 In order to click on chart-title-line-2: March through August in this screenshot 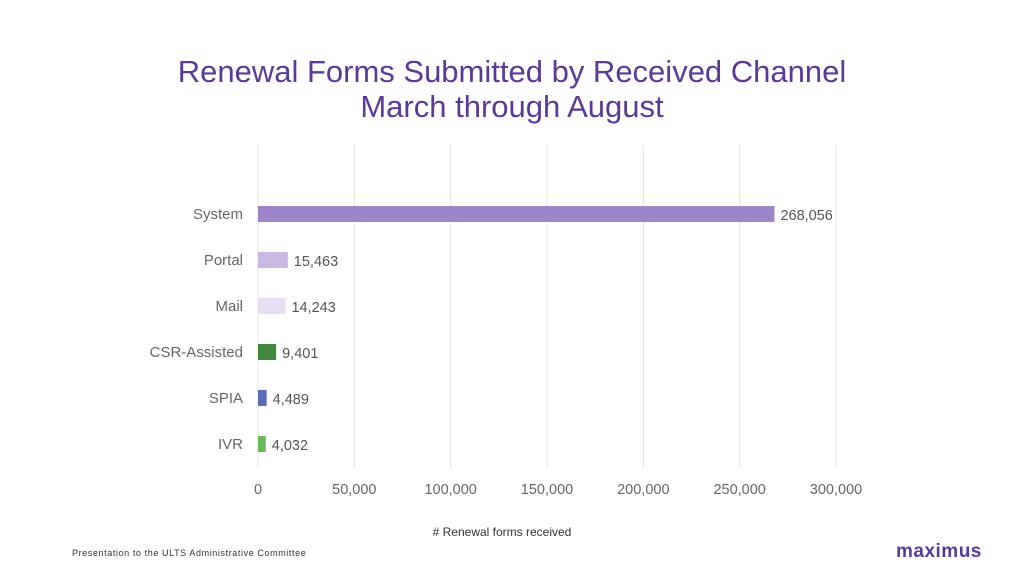, I will do `click(512, 106)`.